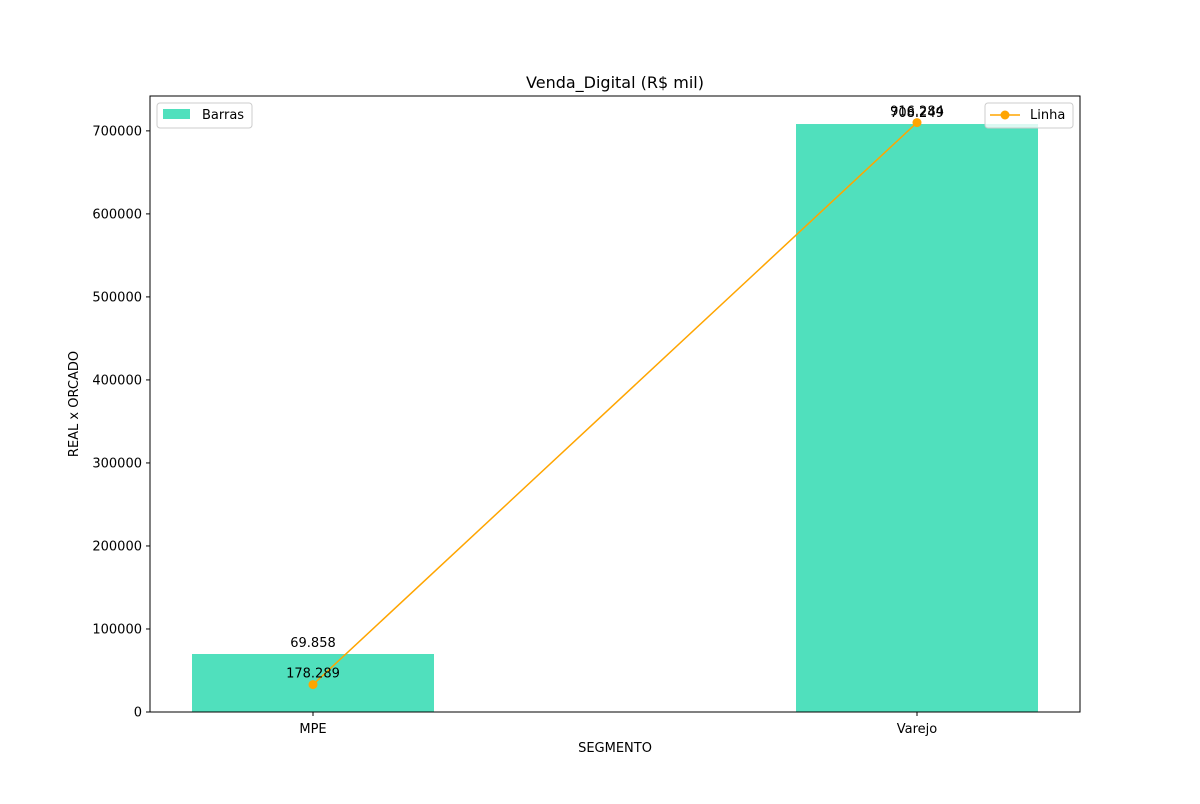 Image resolution: width=1200 pixels, height=804 pixels. Describe the element at coordinates (618, 724) in the screenshot. I see `x-axis: MPE Varejo` at that location.